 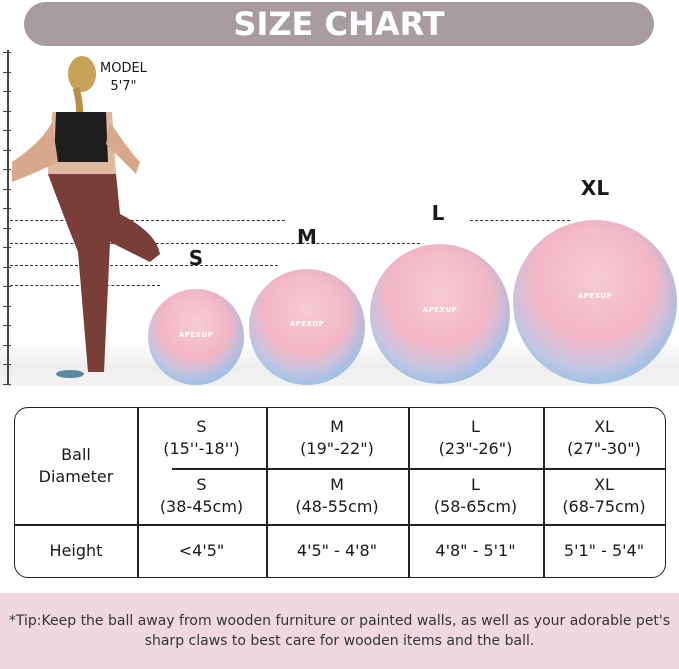 I want to click on model-height: 5'7", so click(x=123, y=86).